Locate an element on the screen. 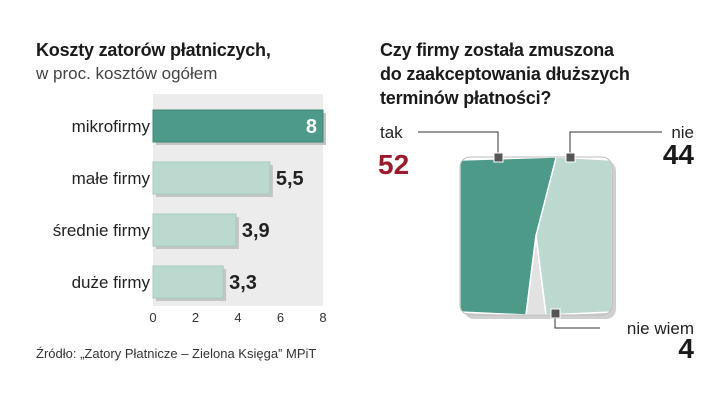  x-tick-label: 8 is located at coordinates (322, 317).